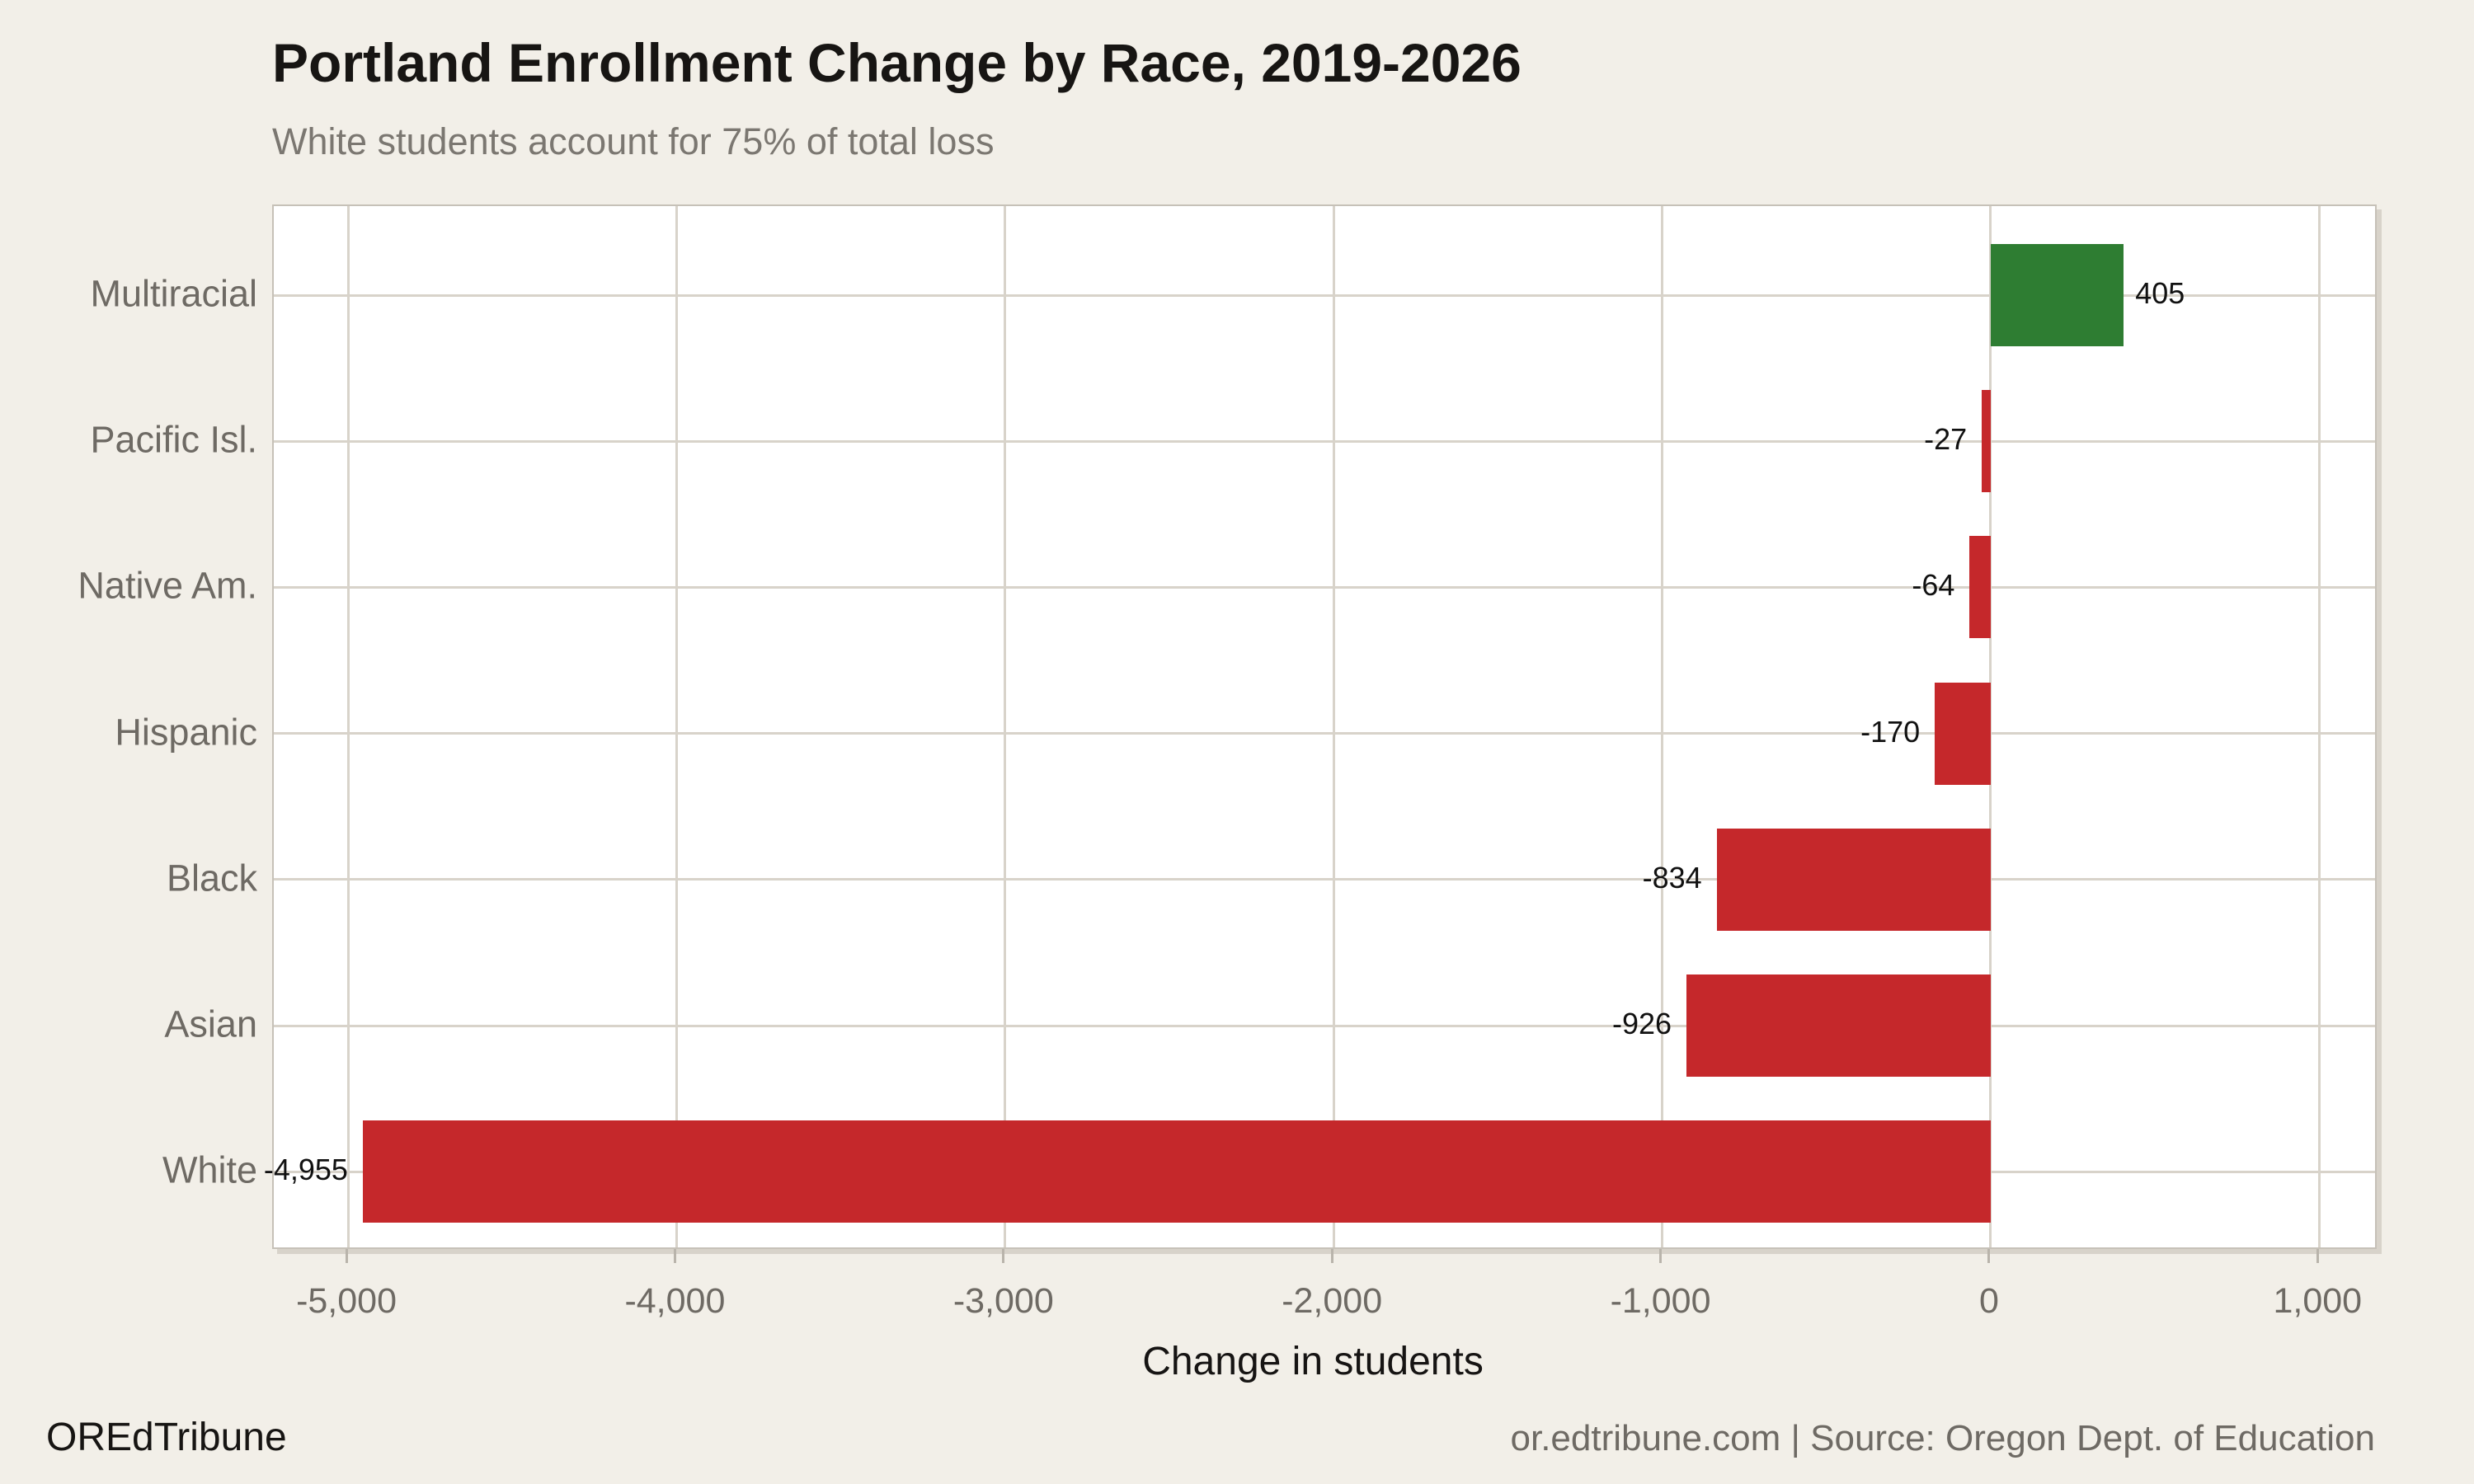 The image size is (2474, 1484). What do you see at coordinates (2318, 1301) in the screenshot?
I see `x-tick-label: 1,000` at bounding box center [2318, 1301].